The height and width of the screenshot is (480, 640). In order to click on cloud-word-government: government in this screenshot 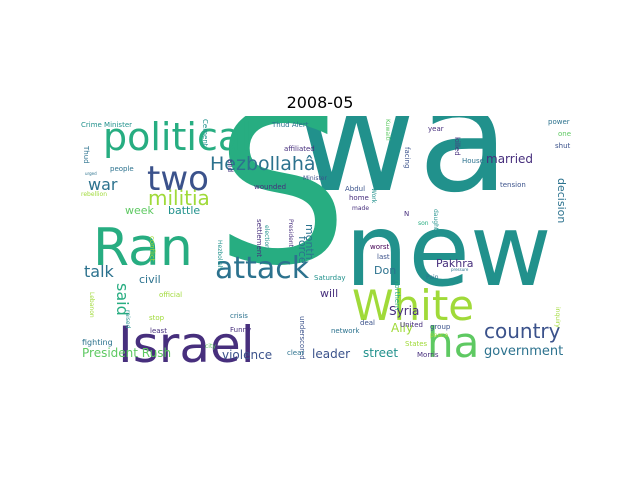, I will do `click(523, 351)`.